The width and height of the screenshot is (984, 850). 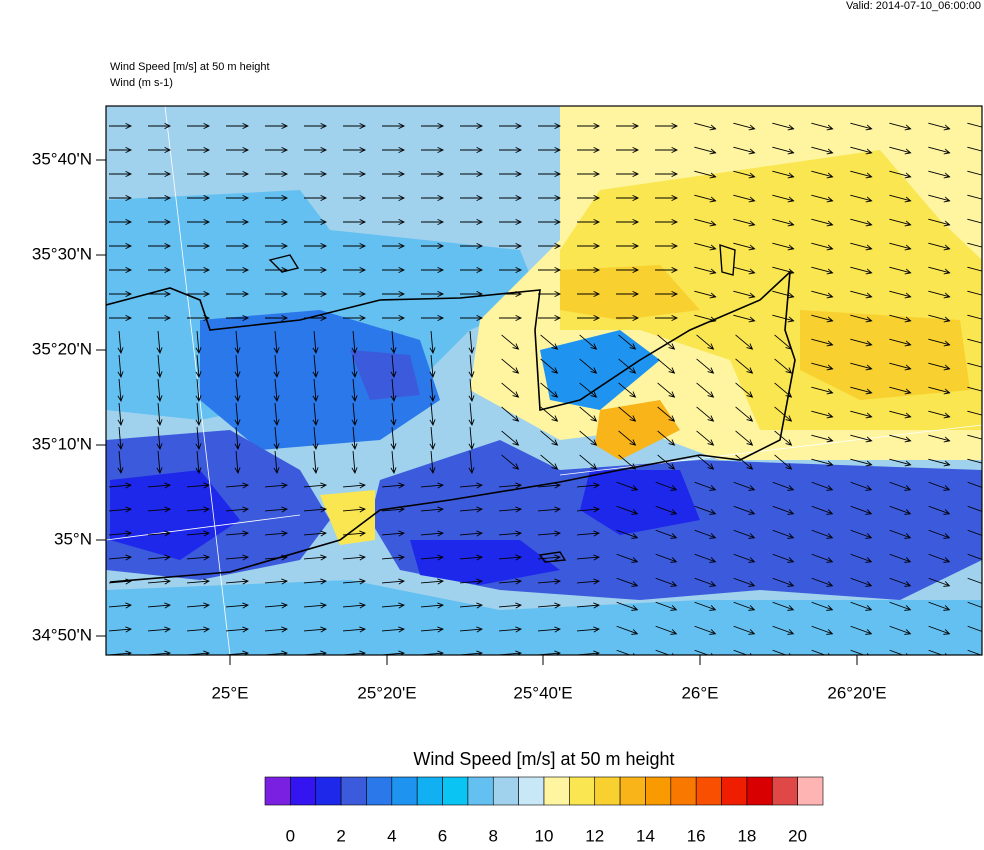 I want to click on colorbar-tick-label: 0, so click(x=290, y=835).